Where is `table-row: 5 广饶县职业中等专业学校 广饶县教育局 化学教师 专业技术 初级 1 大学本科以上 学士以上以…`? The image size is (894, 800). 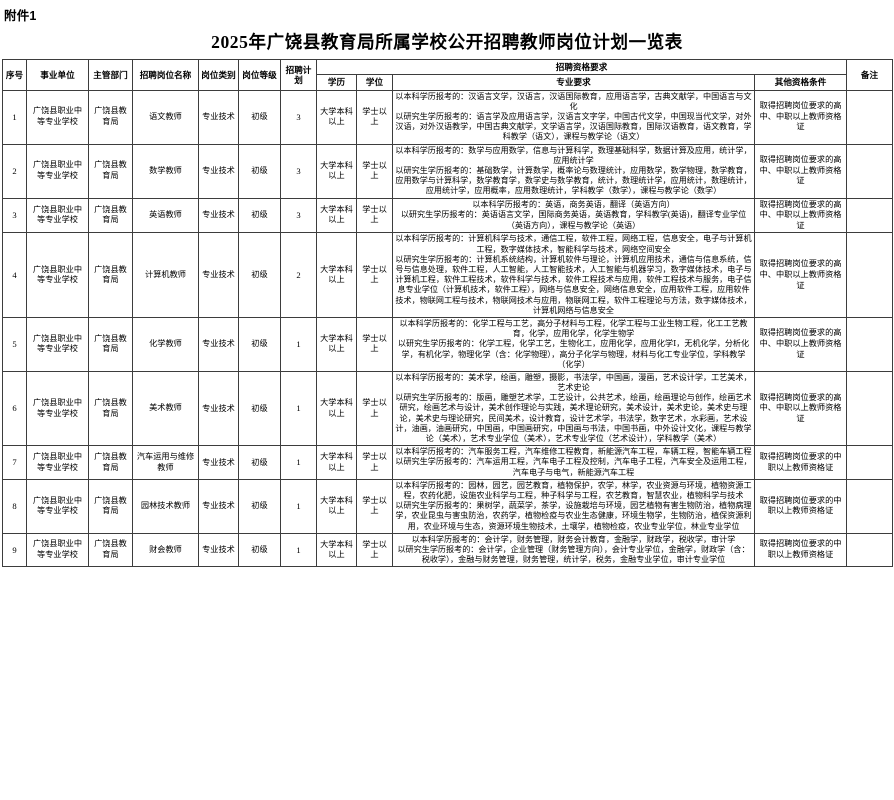
table-row: 5 广饶县职业中等专业学校 广饶县教育局 化学教师 专业技术 初级 1 大学本科以上 学士以上以… is located at coordinates (448, 344).